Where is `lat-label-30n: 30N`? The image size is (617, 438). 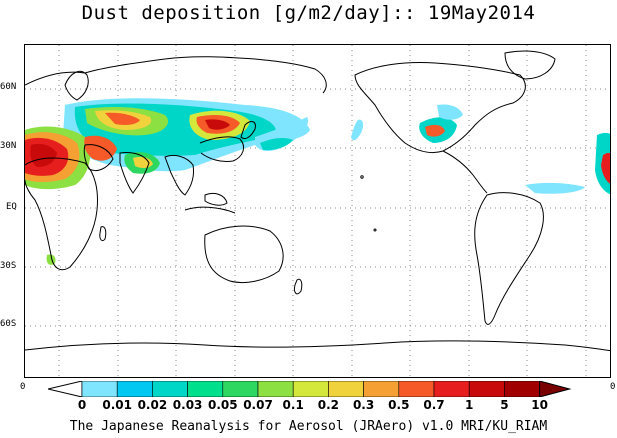
lat-label-30n: 30N is located at coordinates (8, 146).